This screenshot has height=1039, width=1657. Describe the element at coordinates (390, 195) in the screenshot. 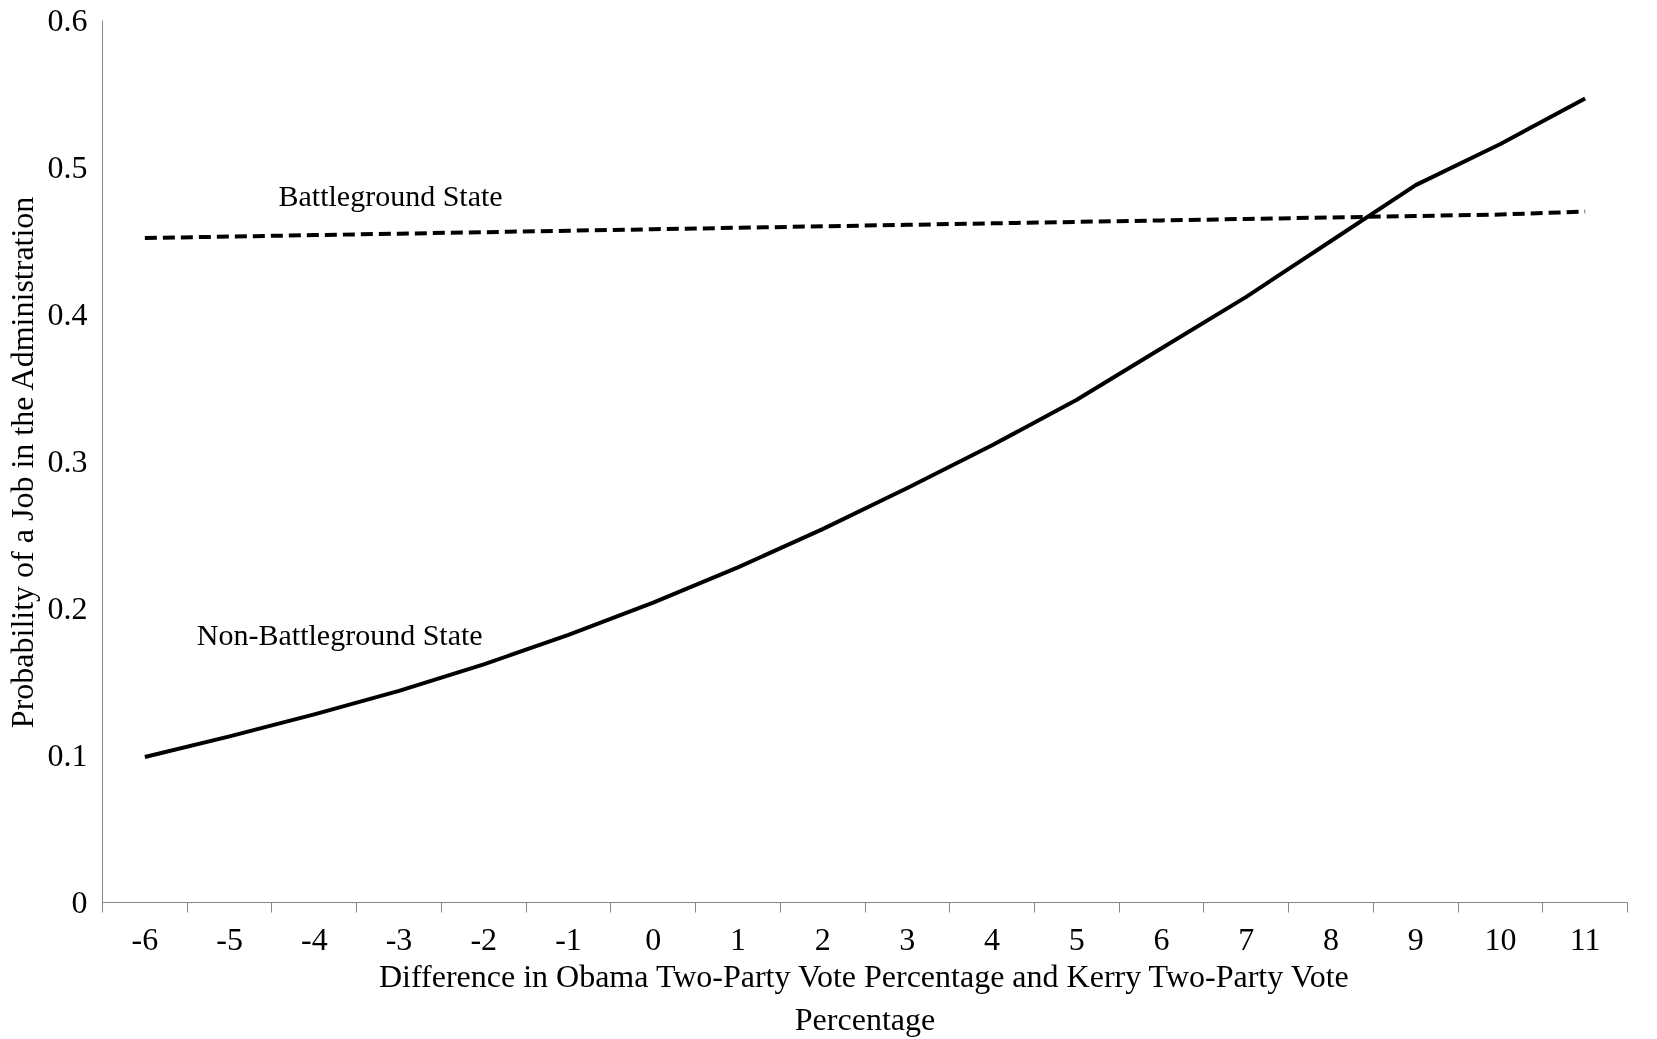

I see `series-label: Battleground State` at that location.